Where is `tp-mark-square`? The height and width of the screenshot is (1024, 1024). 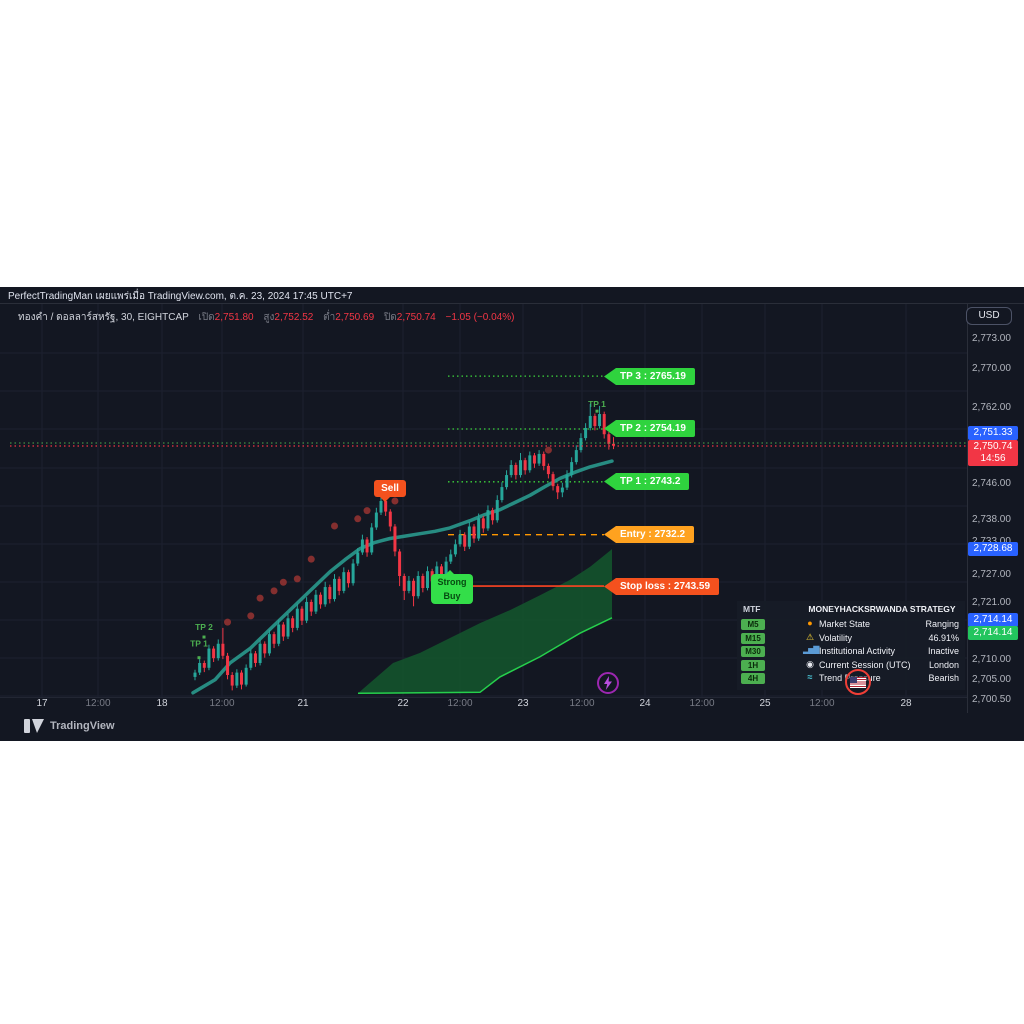 tp-mark-square is located at coordinates (204, 637).